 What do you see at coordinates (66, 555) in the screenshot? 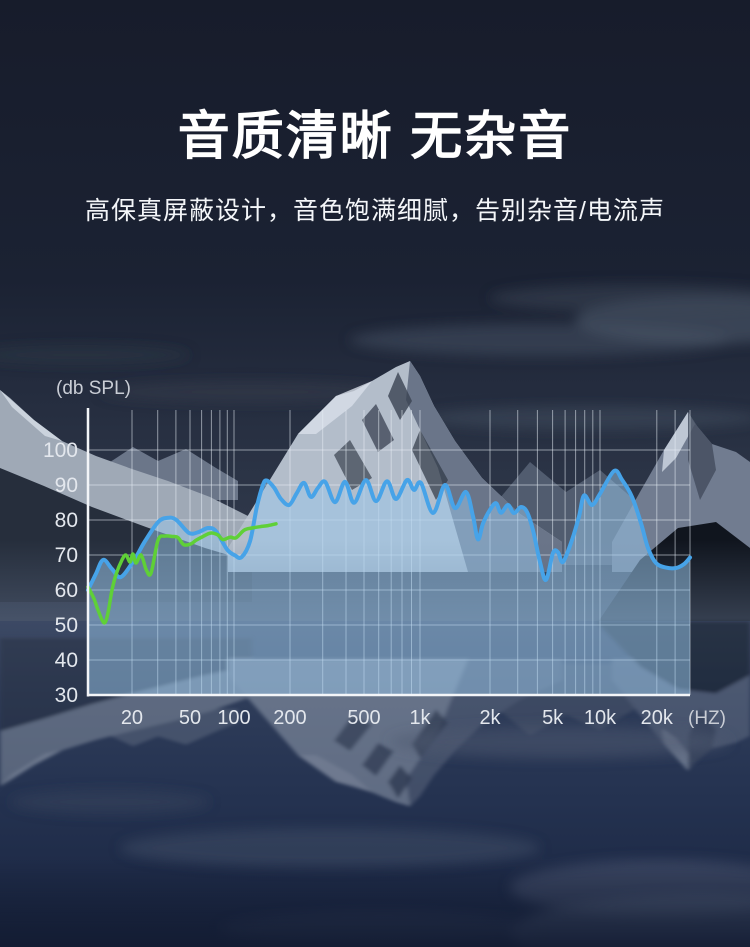
I see `y-tick-label: 70` at bounding box center [66, 555].